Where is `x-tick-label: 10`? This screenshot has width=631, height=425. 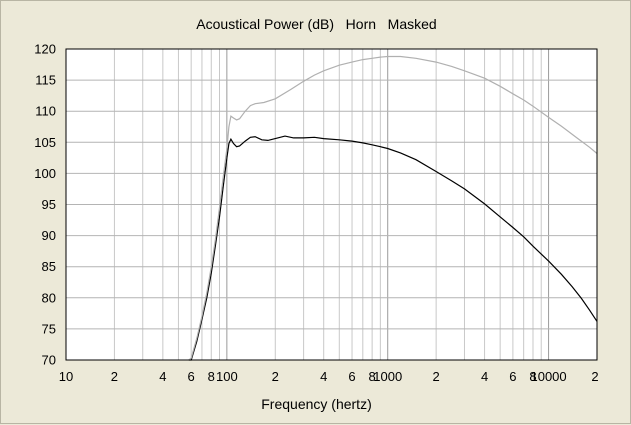
x-tick-label: 10 is located at coordinates (66, 376).